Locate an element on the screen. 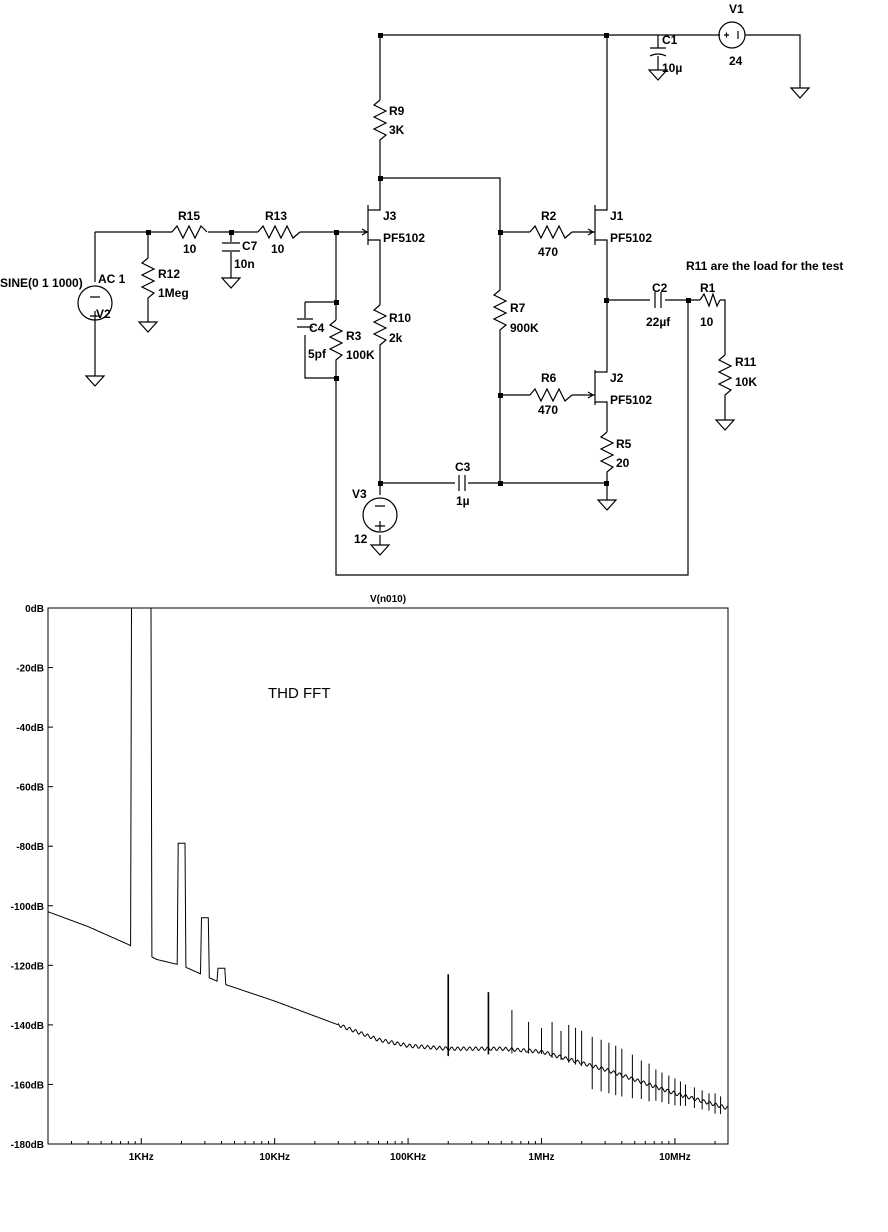 The height and width of the screenshot is (1232, 888). value-r15: 10 is located at coordinates (190, 249).